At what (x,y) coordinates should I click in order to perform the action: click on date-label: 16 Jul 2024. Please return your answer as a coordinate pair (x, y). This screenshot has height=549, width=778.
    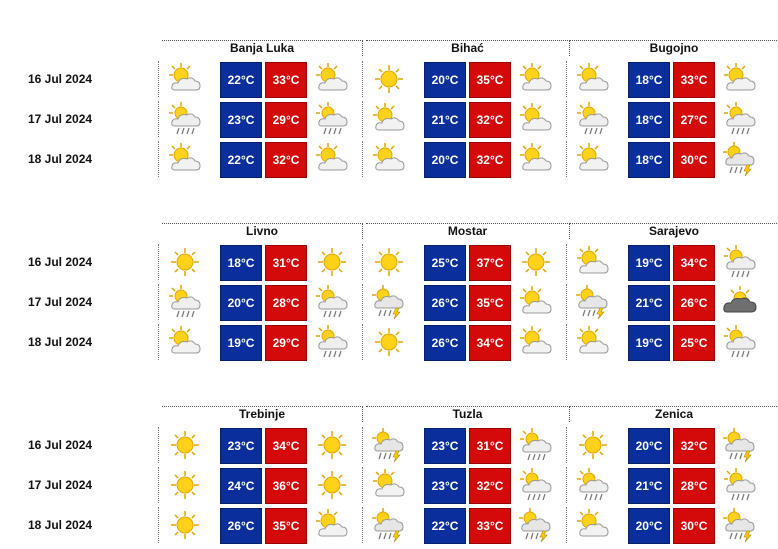
    Looking at the image, I should click on (60, 445).